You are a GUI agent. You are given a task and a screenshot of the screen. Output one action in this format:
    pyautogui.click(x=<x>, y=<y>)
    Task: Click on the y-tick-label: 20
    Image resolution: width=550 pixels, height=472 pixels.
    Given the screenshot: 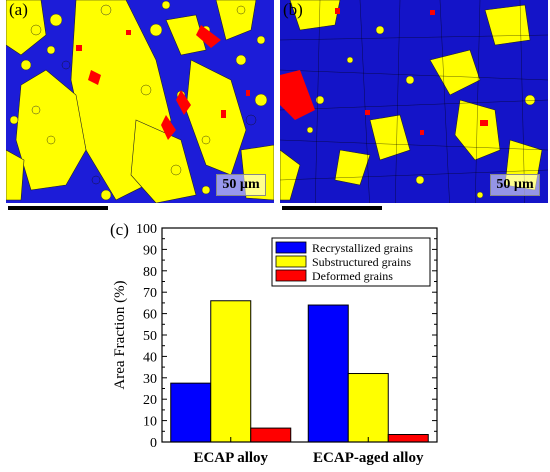 What is the action you would take?
    pyautogui.click(x=150, y=400)
    